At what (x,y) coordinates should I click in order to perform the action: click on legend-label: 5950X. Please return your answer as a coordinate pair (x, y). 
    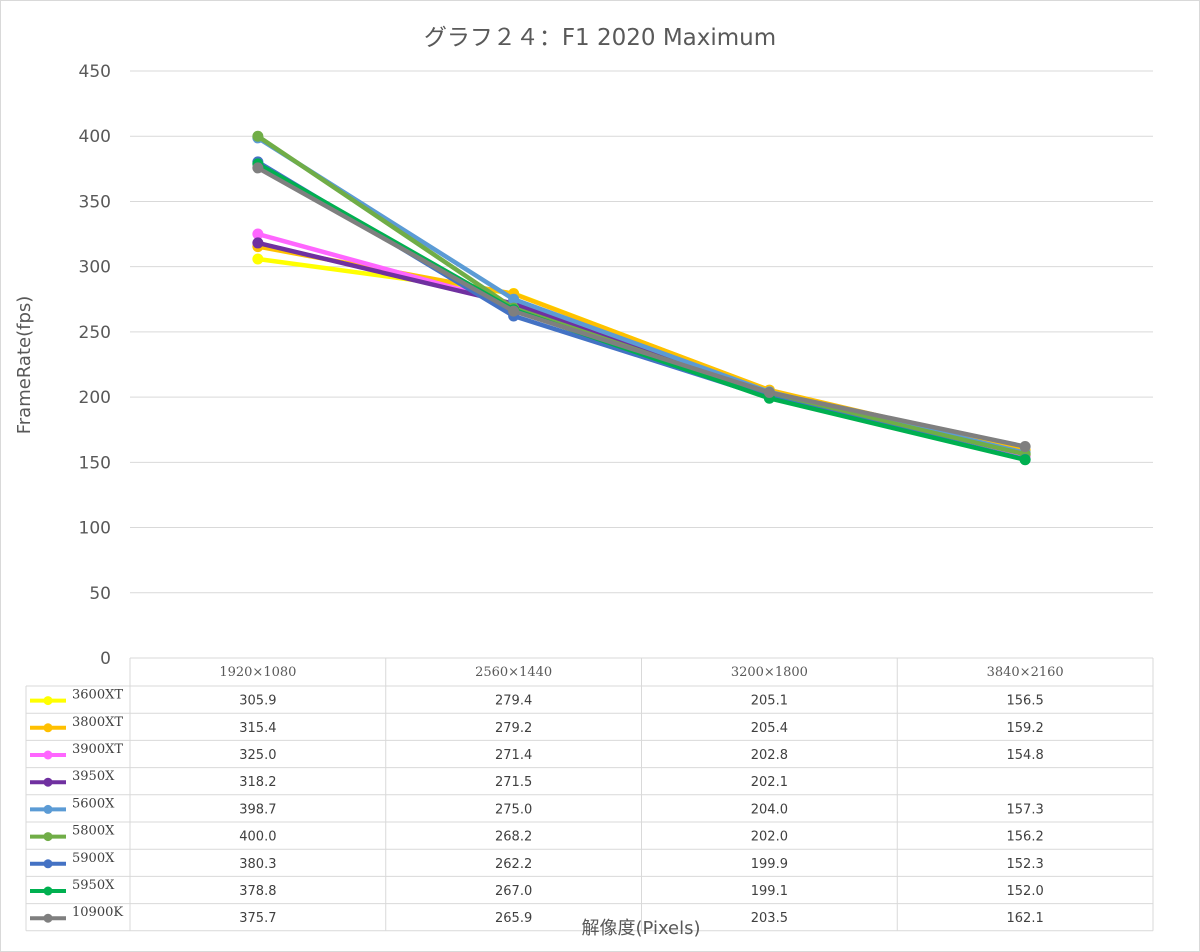
    Looking at the image, I should click on (93, 885).